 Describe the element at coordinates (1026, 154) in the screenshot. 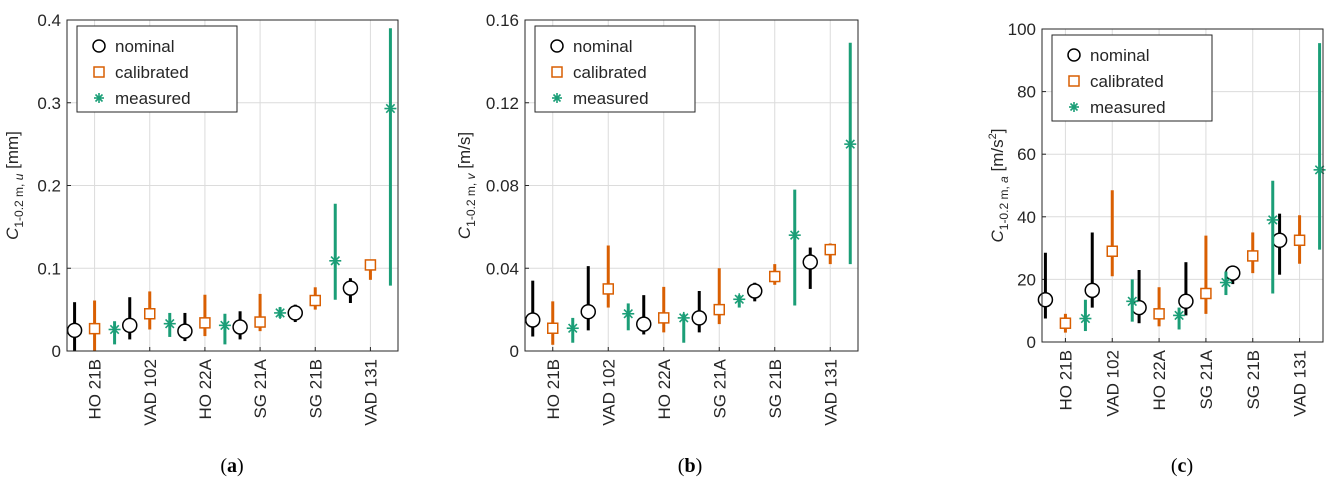

I see `y-tick-label: 60` at that location.